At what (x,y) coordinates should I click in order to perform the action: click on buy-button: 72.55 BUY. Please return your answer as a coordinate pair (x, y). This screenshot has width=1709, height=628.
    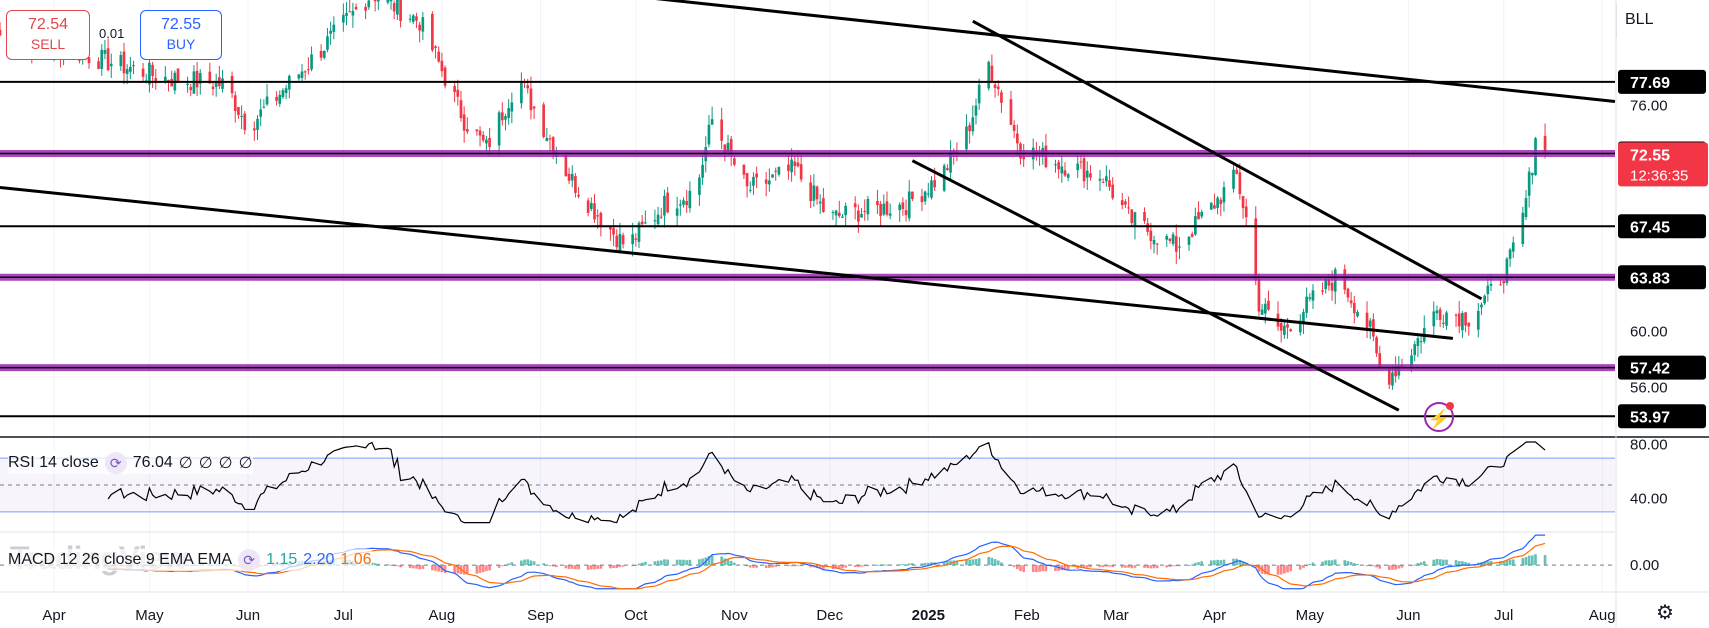
    Looking at the image, I should click on (181, 35).